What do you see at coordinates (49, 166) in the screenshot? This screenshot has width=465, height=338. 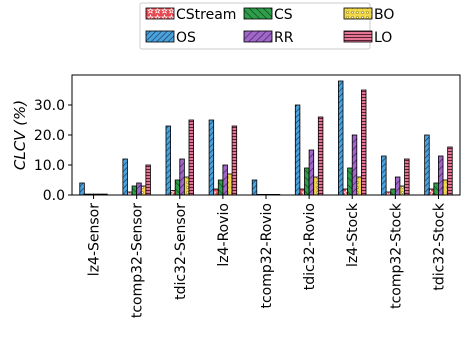 I see `y-tick-label: 10.0` at bounding box center [49, 166].